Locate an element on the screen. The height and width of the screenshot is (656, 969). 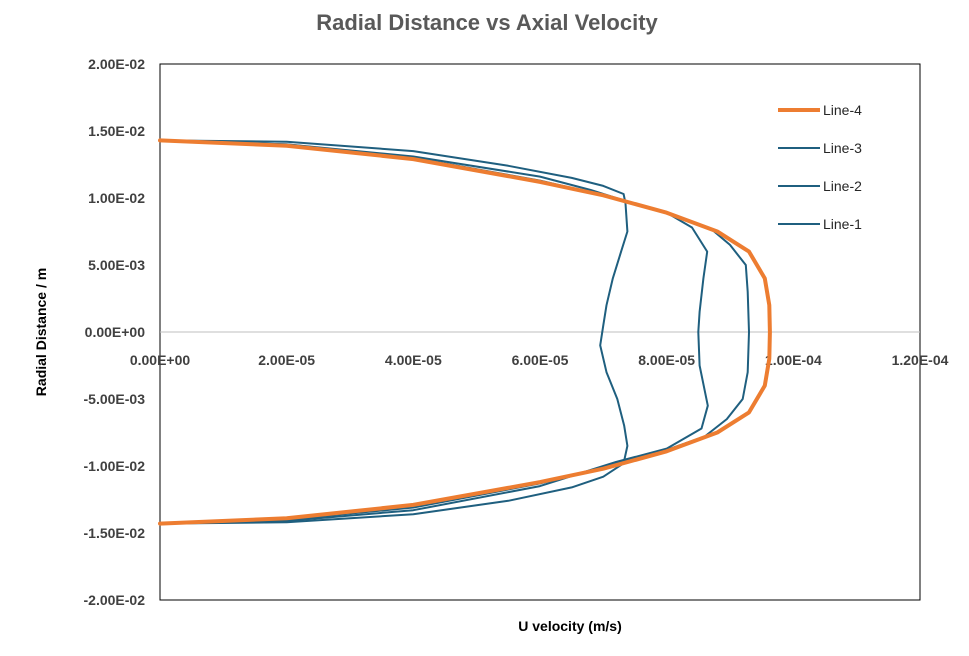
y-axis-title: Radial Distance / m is located at coordinates (41, 332).